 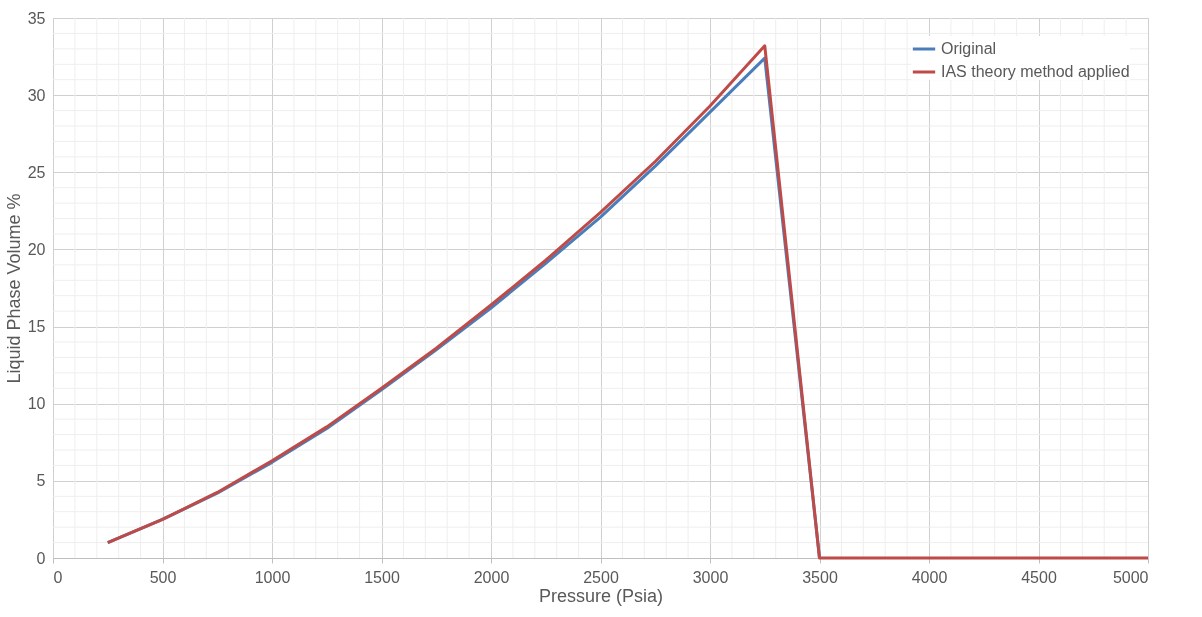 What do you see at coordinates (13, 288) in the screenshot?
I see `y-axis-title: Liquid Phase Volume %` at bounding box center [13, 288].